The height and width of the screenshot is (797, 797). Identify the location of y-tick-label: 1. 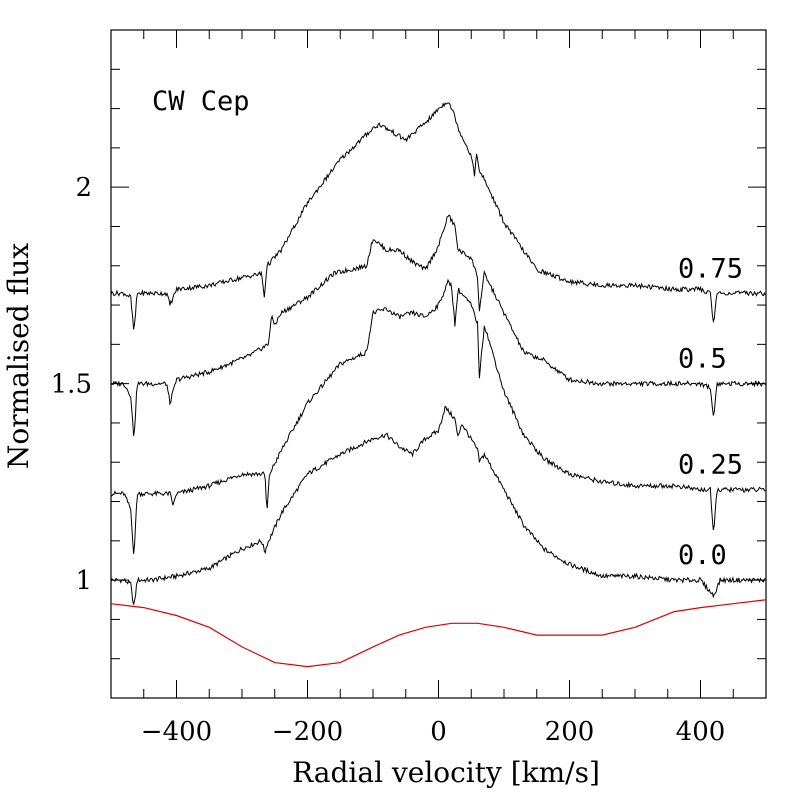
(83, 581).